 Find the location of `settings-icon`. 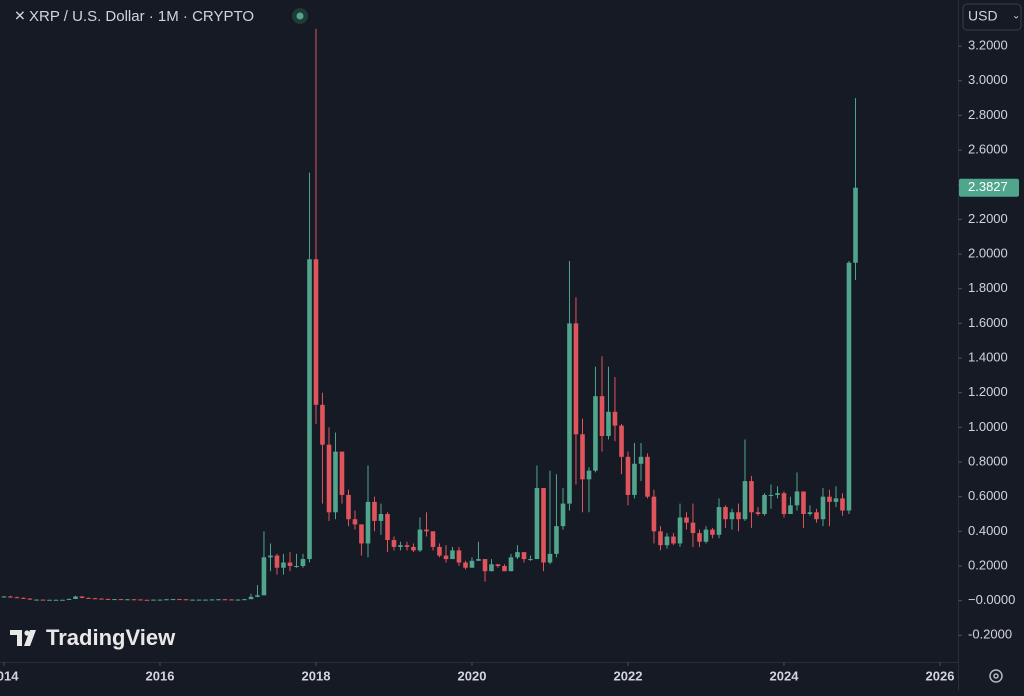

settings-icon is located at coordinates (996, 676).